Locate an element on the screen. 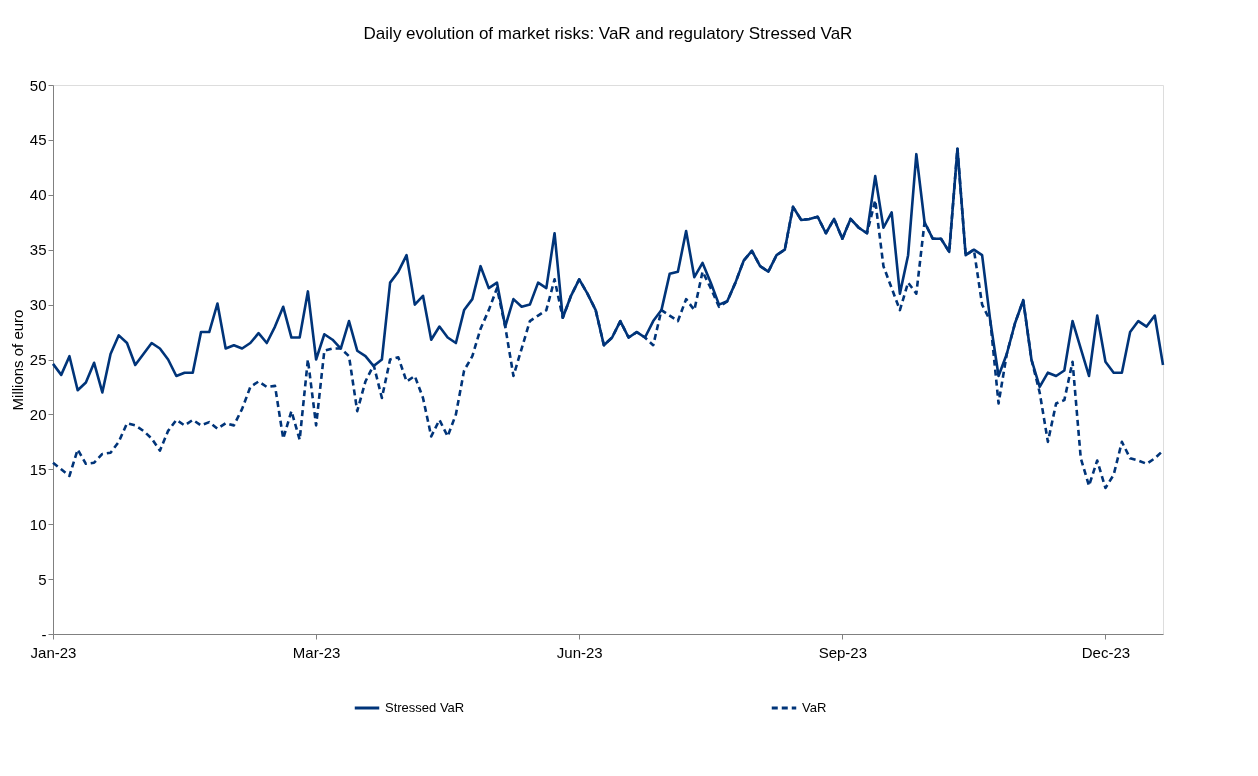 The height and width of the screenshot is (776, 1258). y-tick-label: 40 is located at coordinates (38, 195).